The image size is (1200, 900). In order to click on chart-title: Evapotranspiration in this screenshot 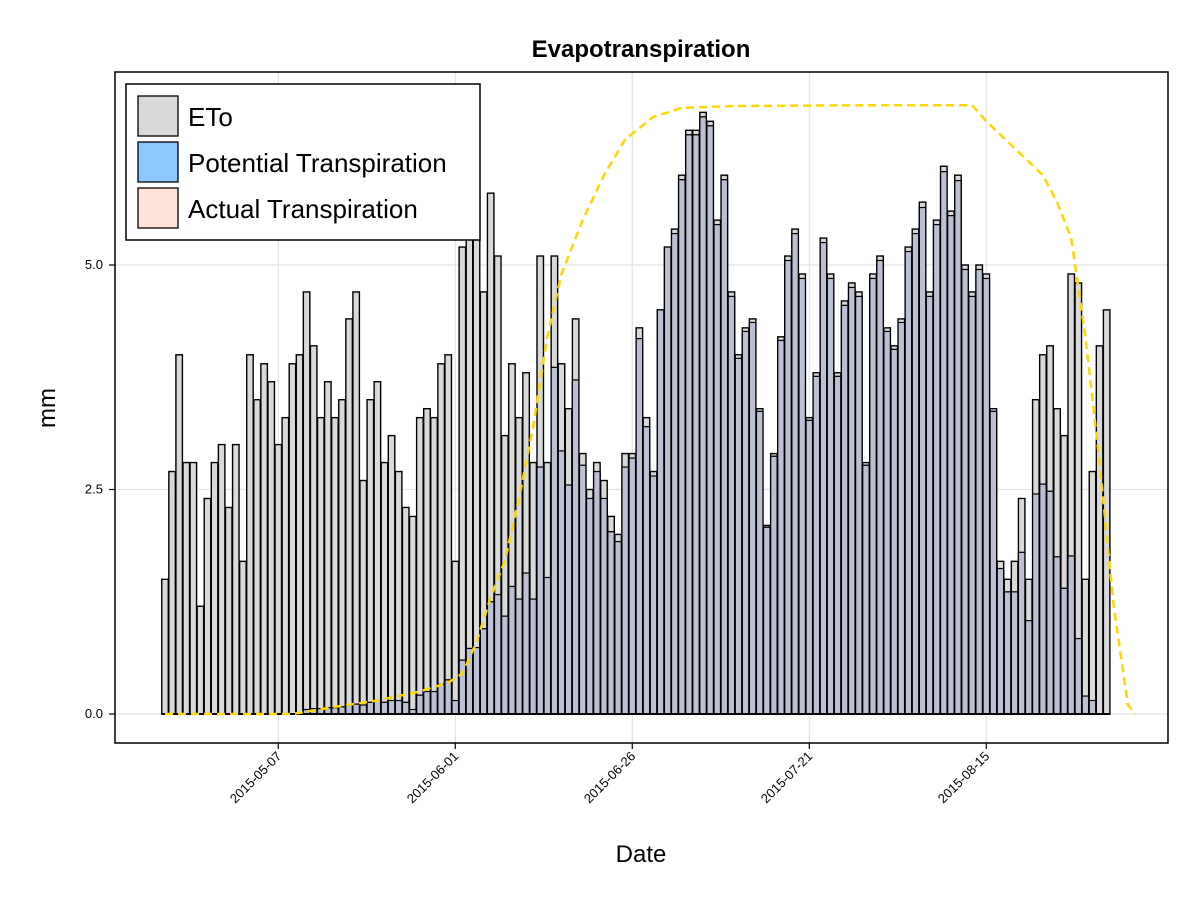, I will do `click(641, 49)`.